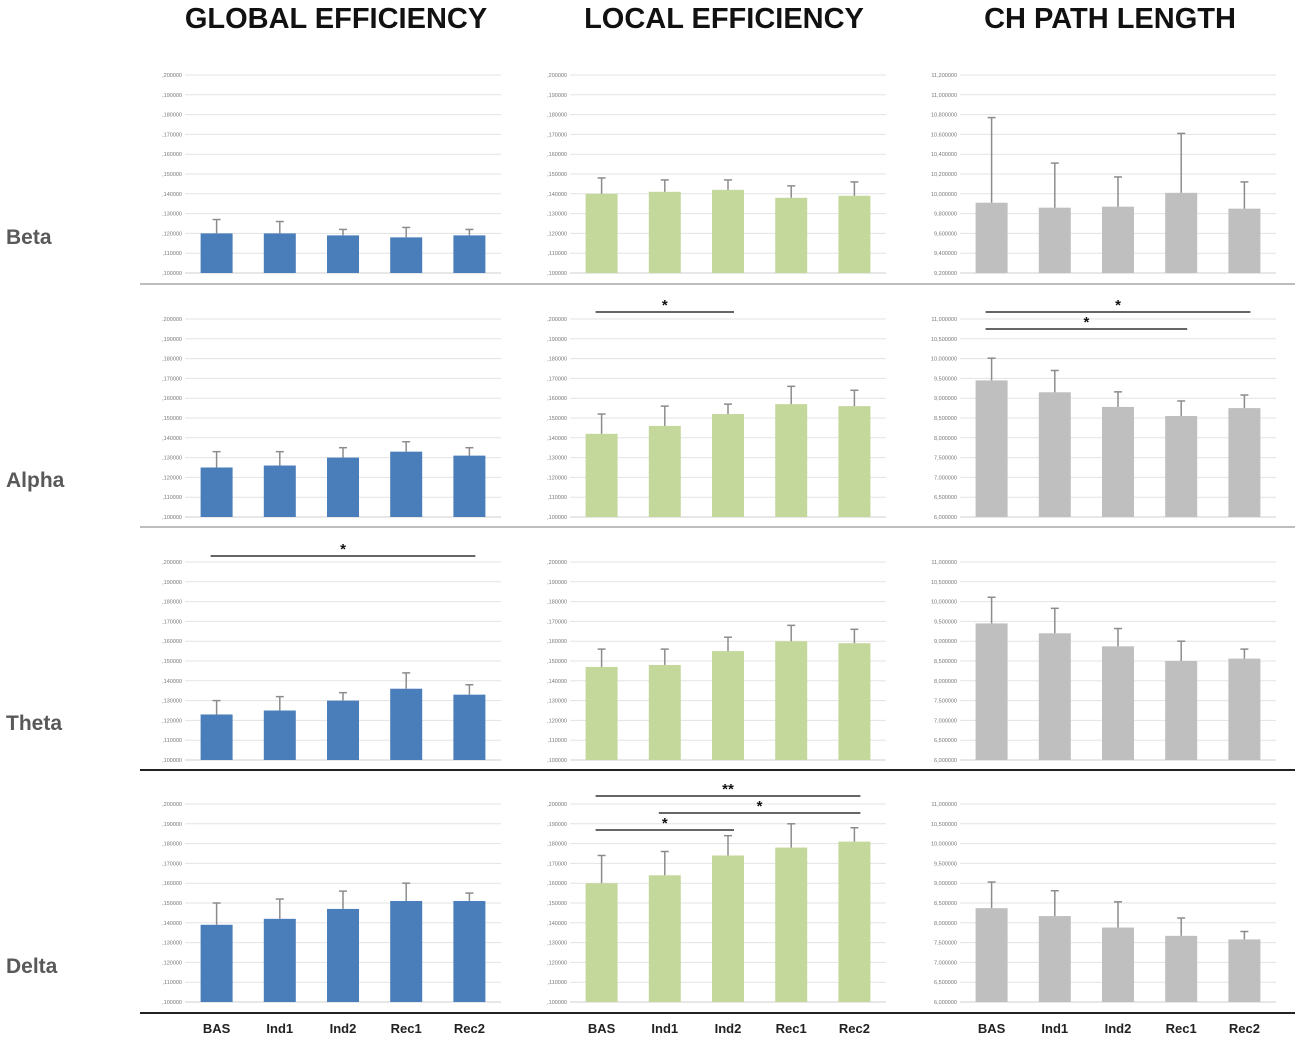 The width and height of the screenshot is (1300, 1040). What do you see at coordinates (945, 274) in the screenshot?
I see `y-tick-label: 9,200000` at bounding box center [945, 274].